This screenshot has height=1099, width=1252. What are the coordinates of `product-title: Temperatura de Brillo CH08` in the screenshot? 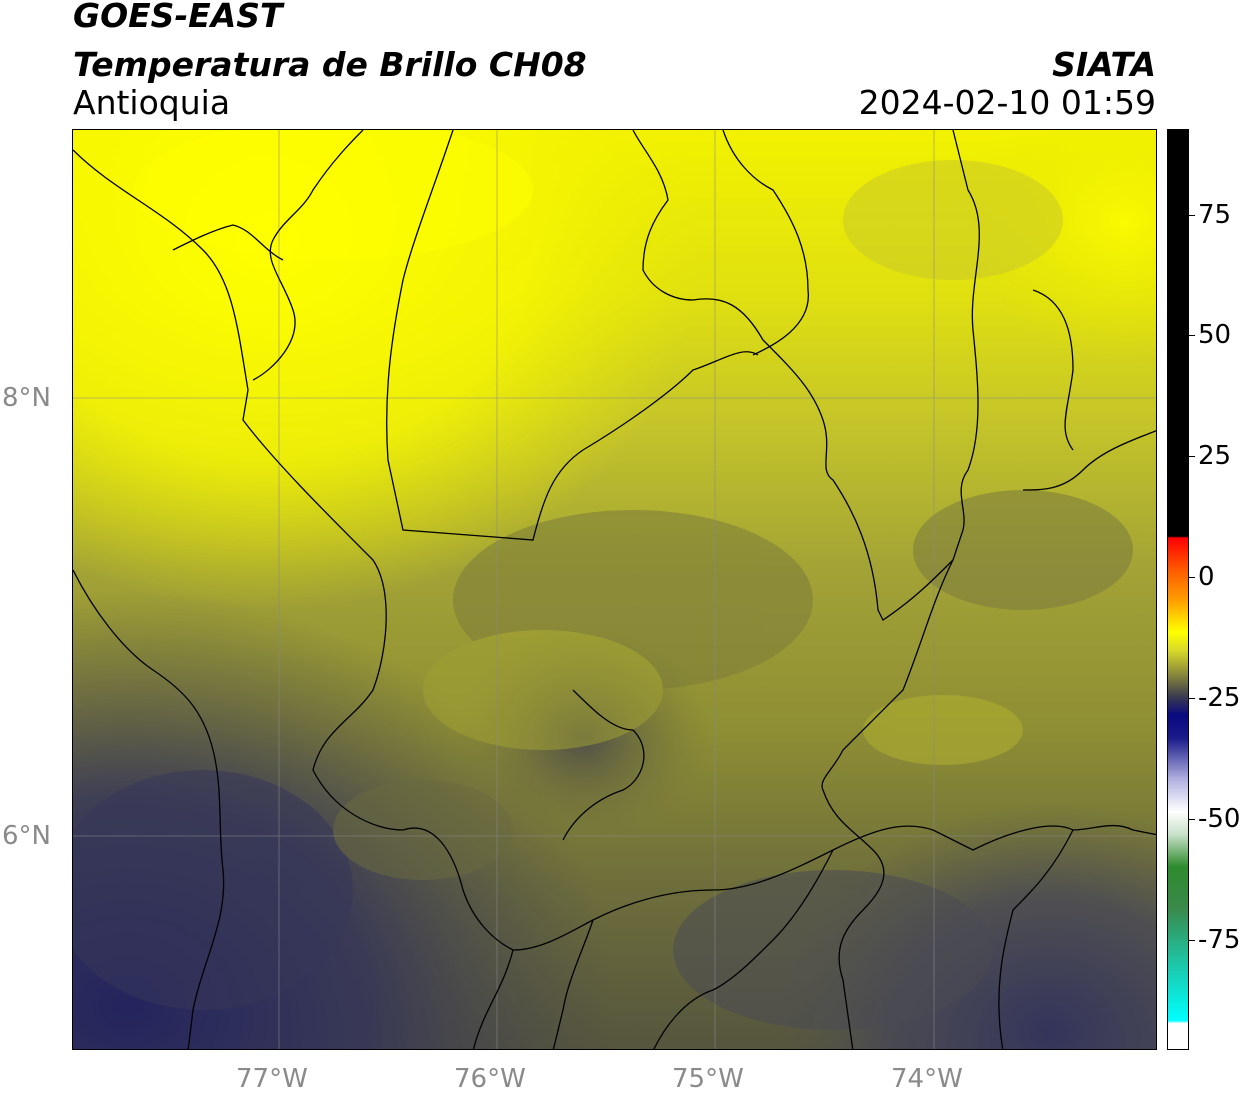 It's located at (330, 64).